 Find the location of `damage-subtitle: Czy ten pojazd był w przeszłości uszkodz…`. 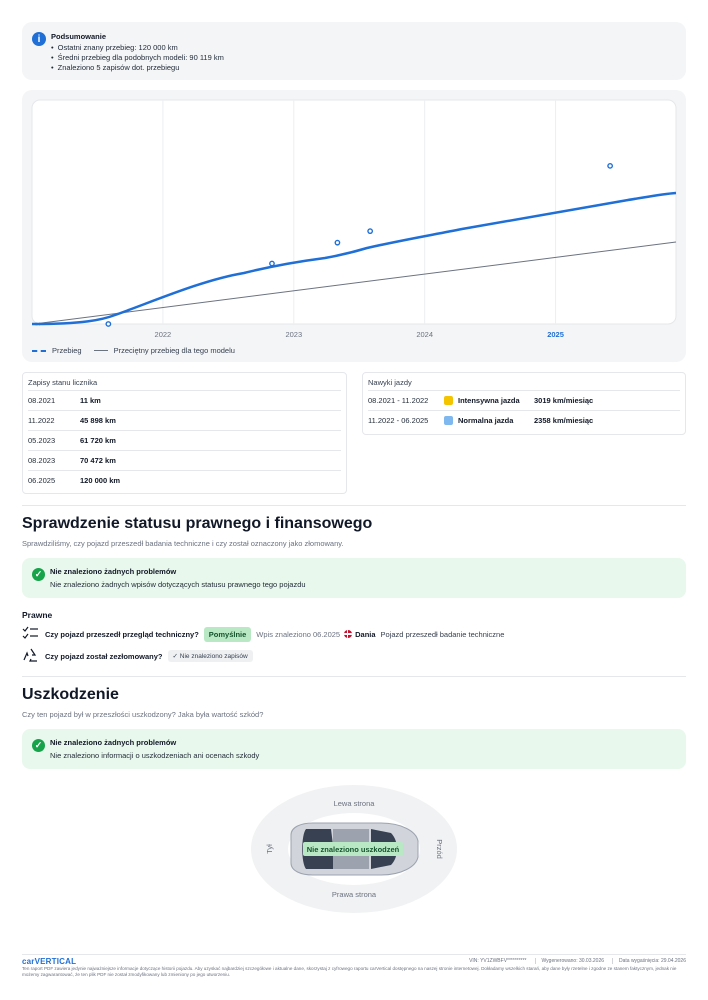

damage-subtitle: Czy ten pojazd był w przeszłości uszkodz… is located at coordinates (143, 714).